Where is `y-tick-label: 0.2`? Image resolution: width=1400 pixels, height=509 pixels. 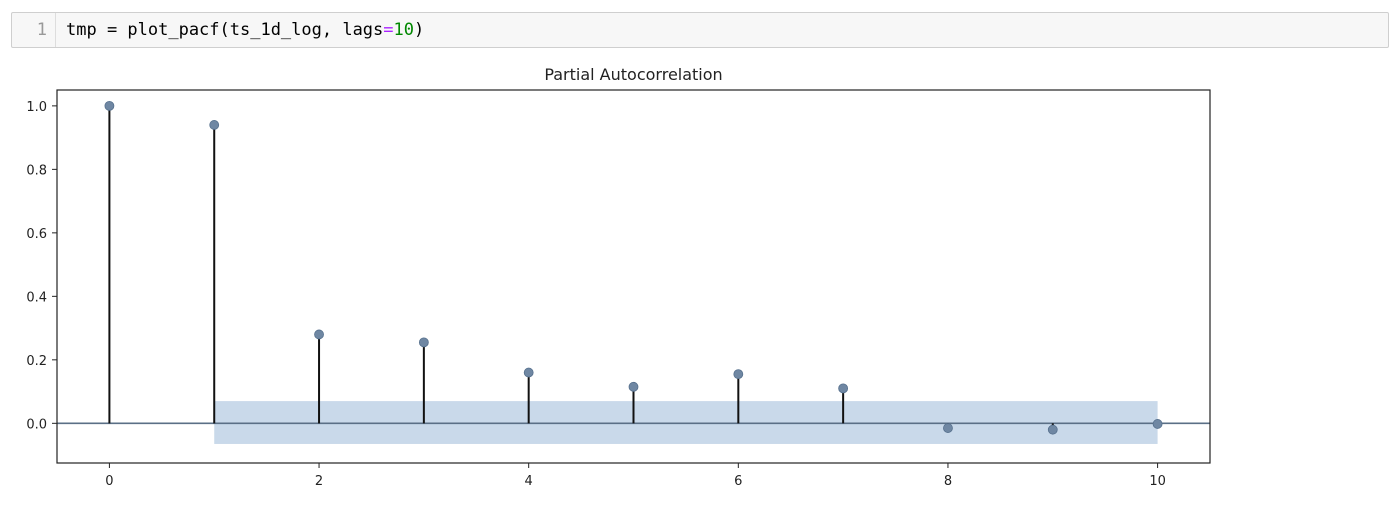 y-tick-label: 0.2 is located at coordinates (36, 361).